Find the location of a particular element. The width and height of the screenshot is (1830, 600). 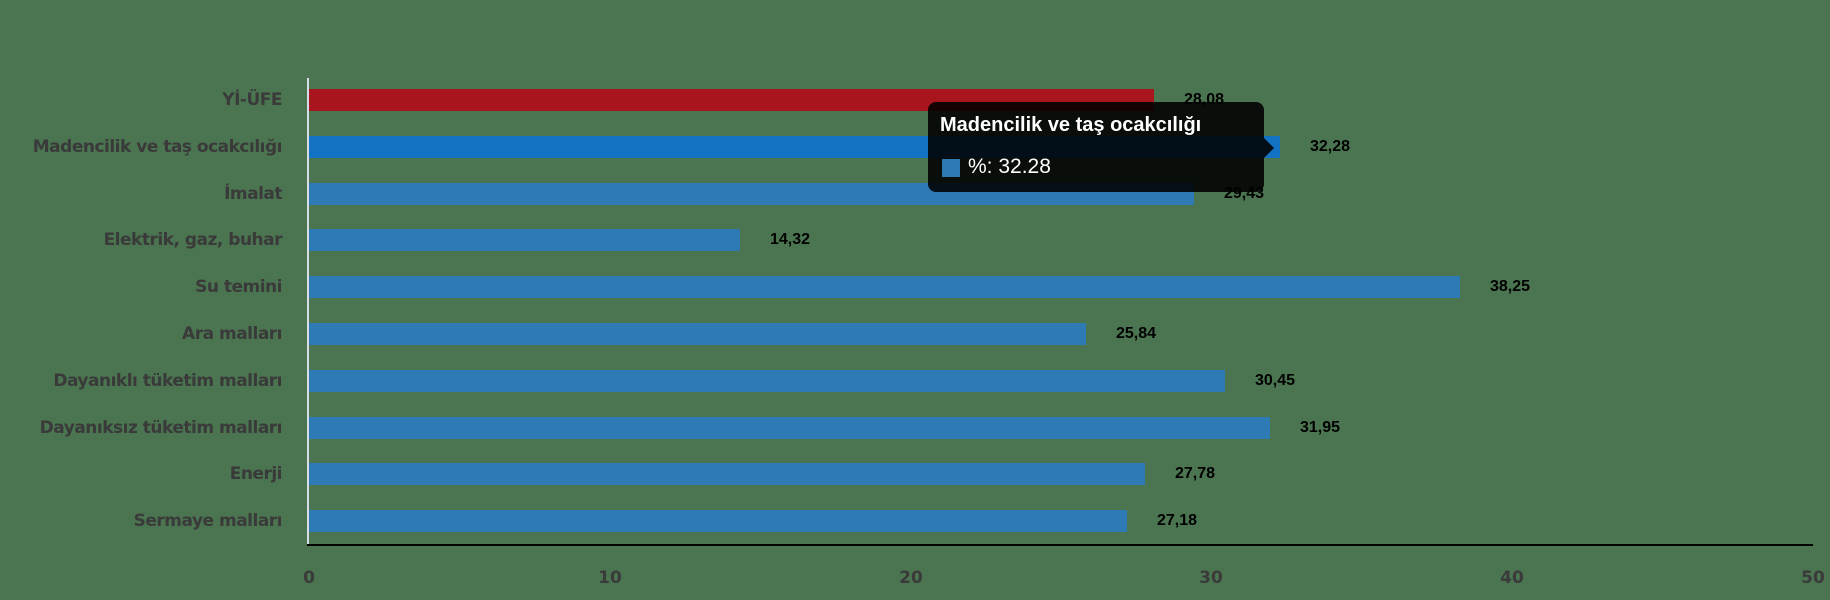

x-tick-label: 40 is located at coordinates (1512, 578).